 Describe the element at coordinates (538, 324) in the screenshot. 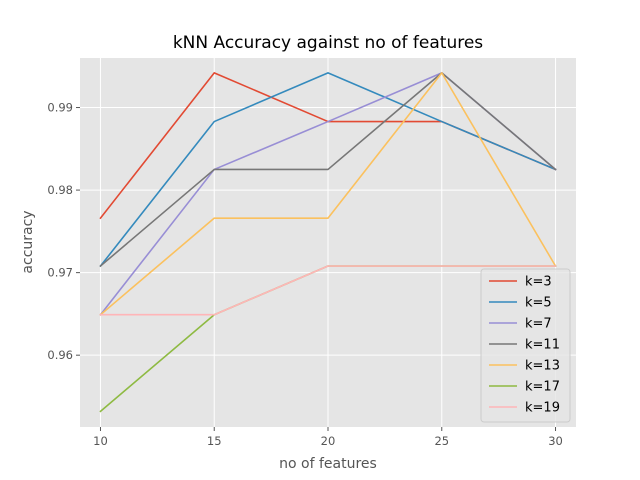

I see `legend-label: k=7` at that location.